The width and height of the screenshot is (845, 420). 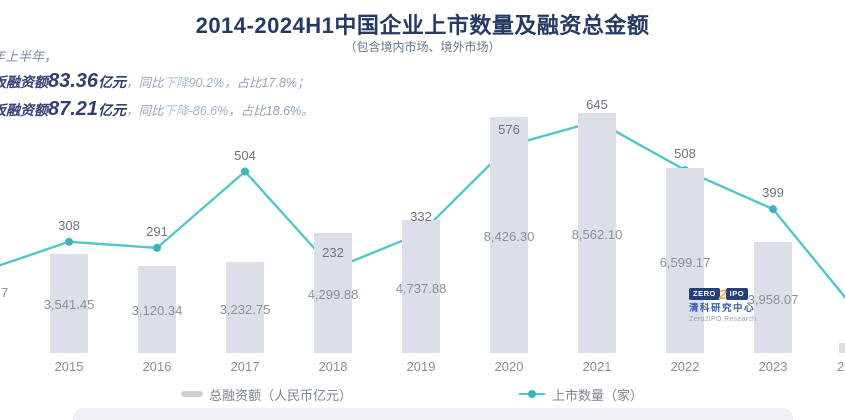 I want to click on bar-value-2021: 8,562.10, so click(x=597, y=234).